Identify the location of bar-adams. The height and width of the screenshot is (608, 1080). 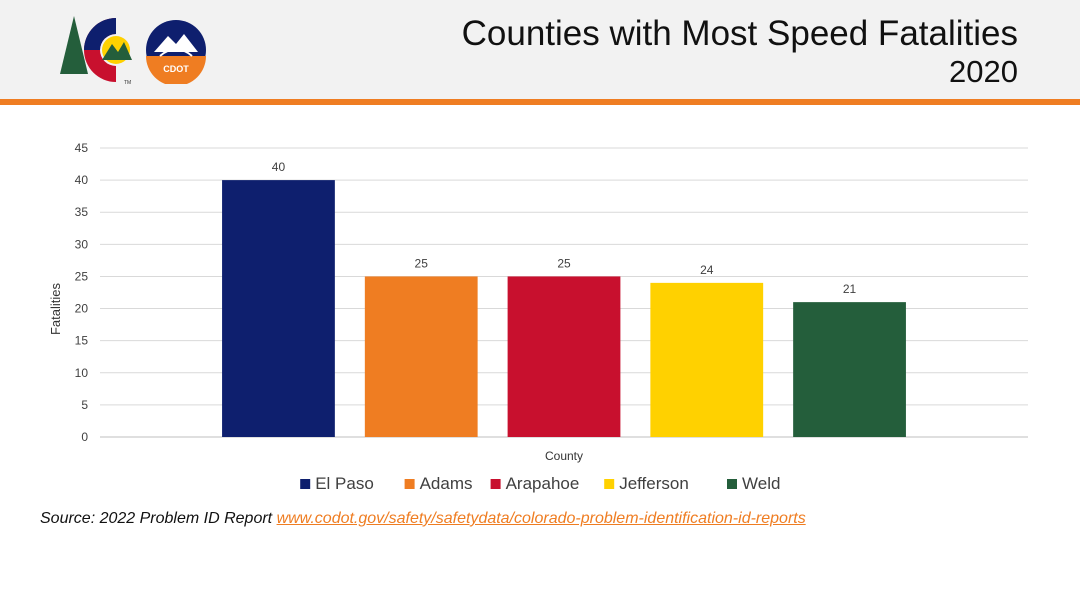
(421, 356).